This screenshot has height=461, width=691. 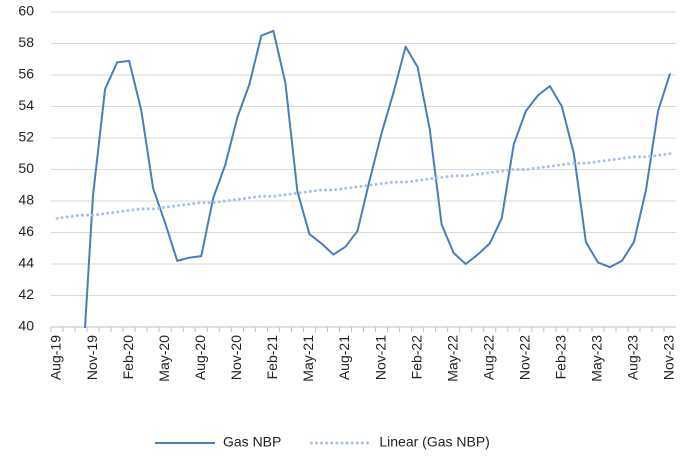 What do you see at coordinates (26, 137) in the screenshot?
I see `y-tick-label: 52` at bounding box center [26, 137].